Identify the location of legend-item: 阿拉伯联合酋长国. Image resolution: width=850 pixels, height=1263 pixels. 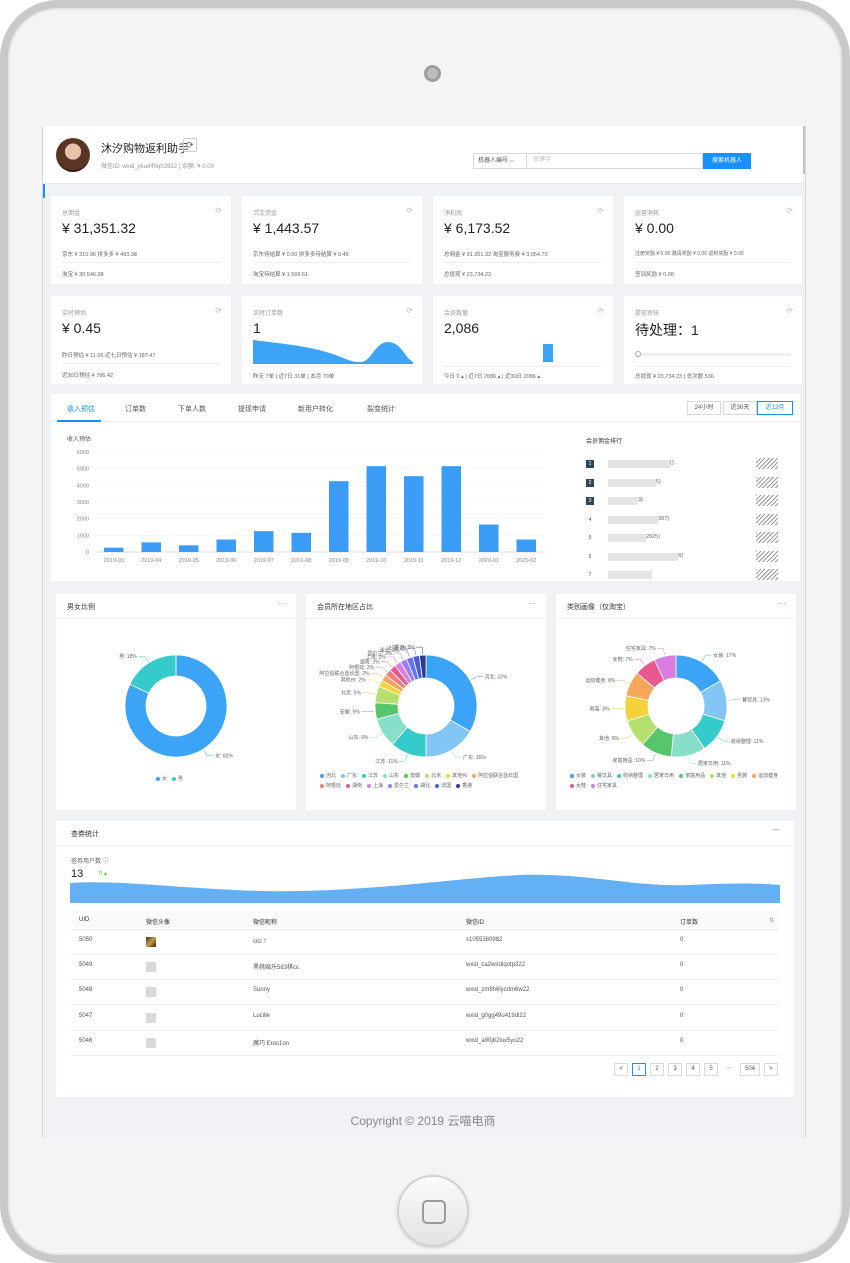
(495, 776).